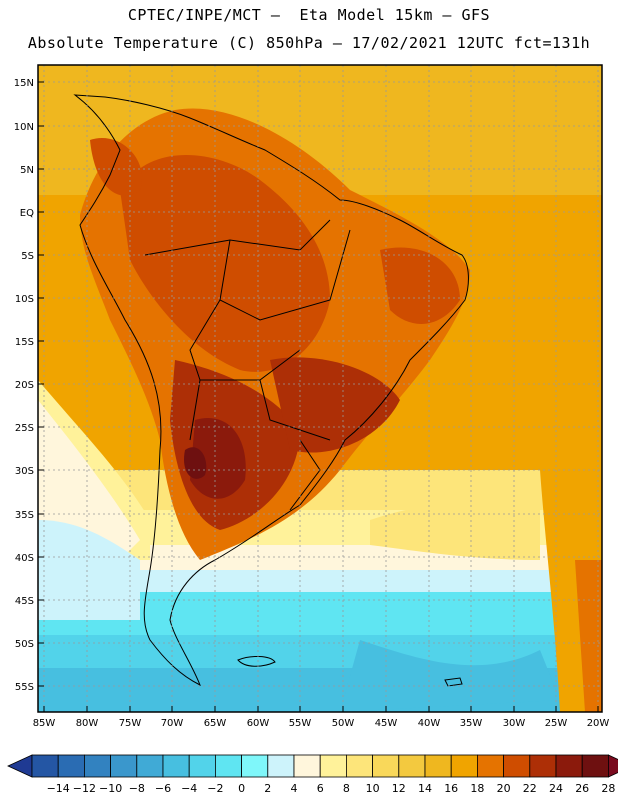  What do you see at coordinates (189, 788) in the screenshot?
I see `legend-label: −4` at bounding box center [189, 788].